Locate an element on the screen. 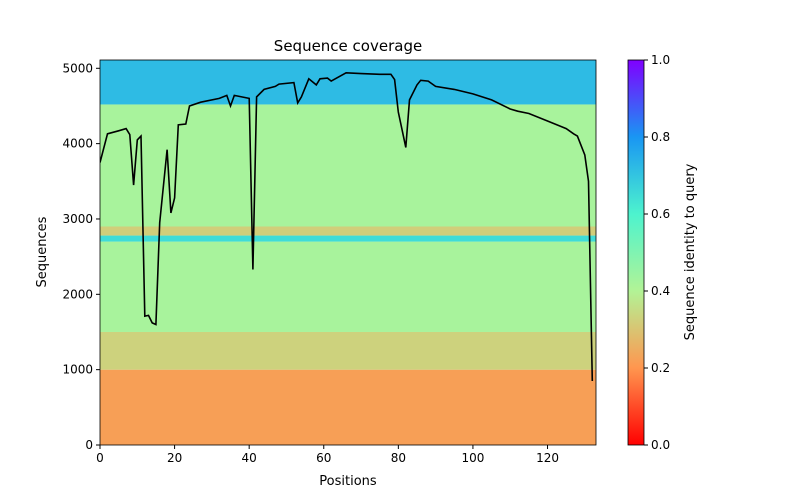  x-tick-label: 80 is located at coordinates (398, 458).